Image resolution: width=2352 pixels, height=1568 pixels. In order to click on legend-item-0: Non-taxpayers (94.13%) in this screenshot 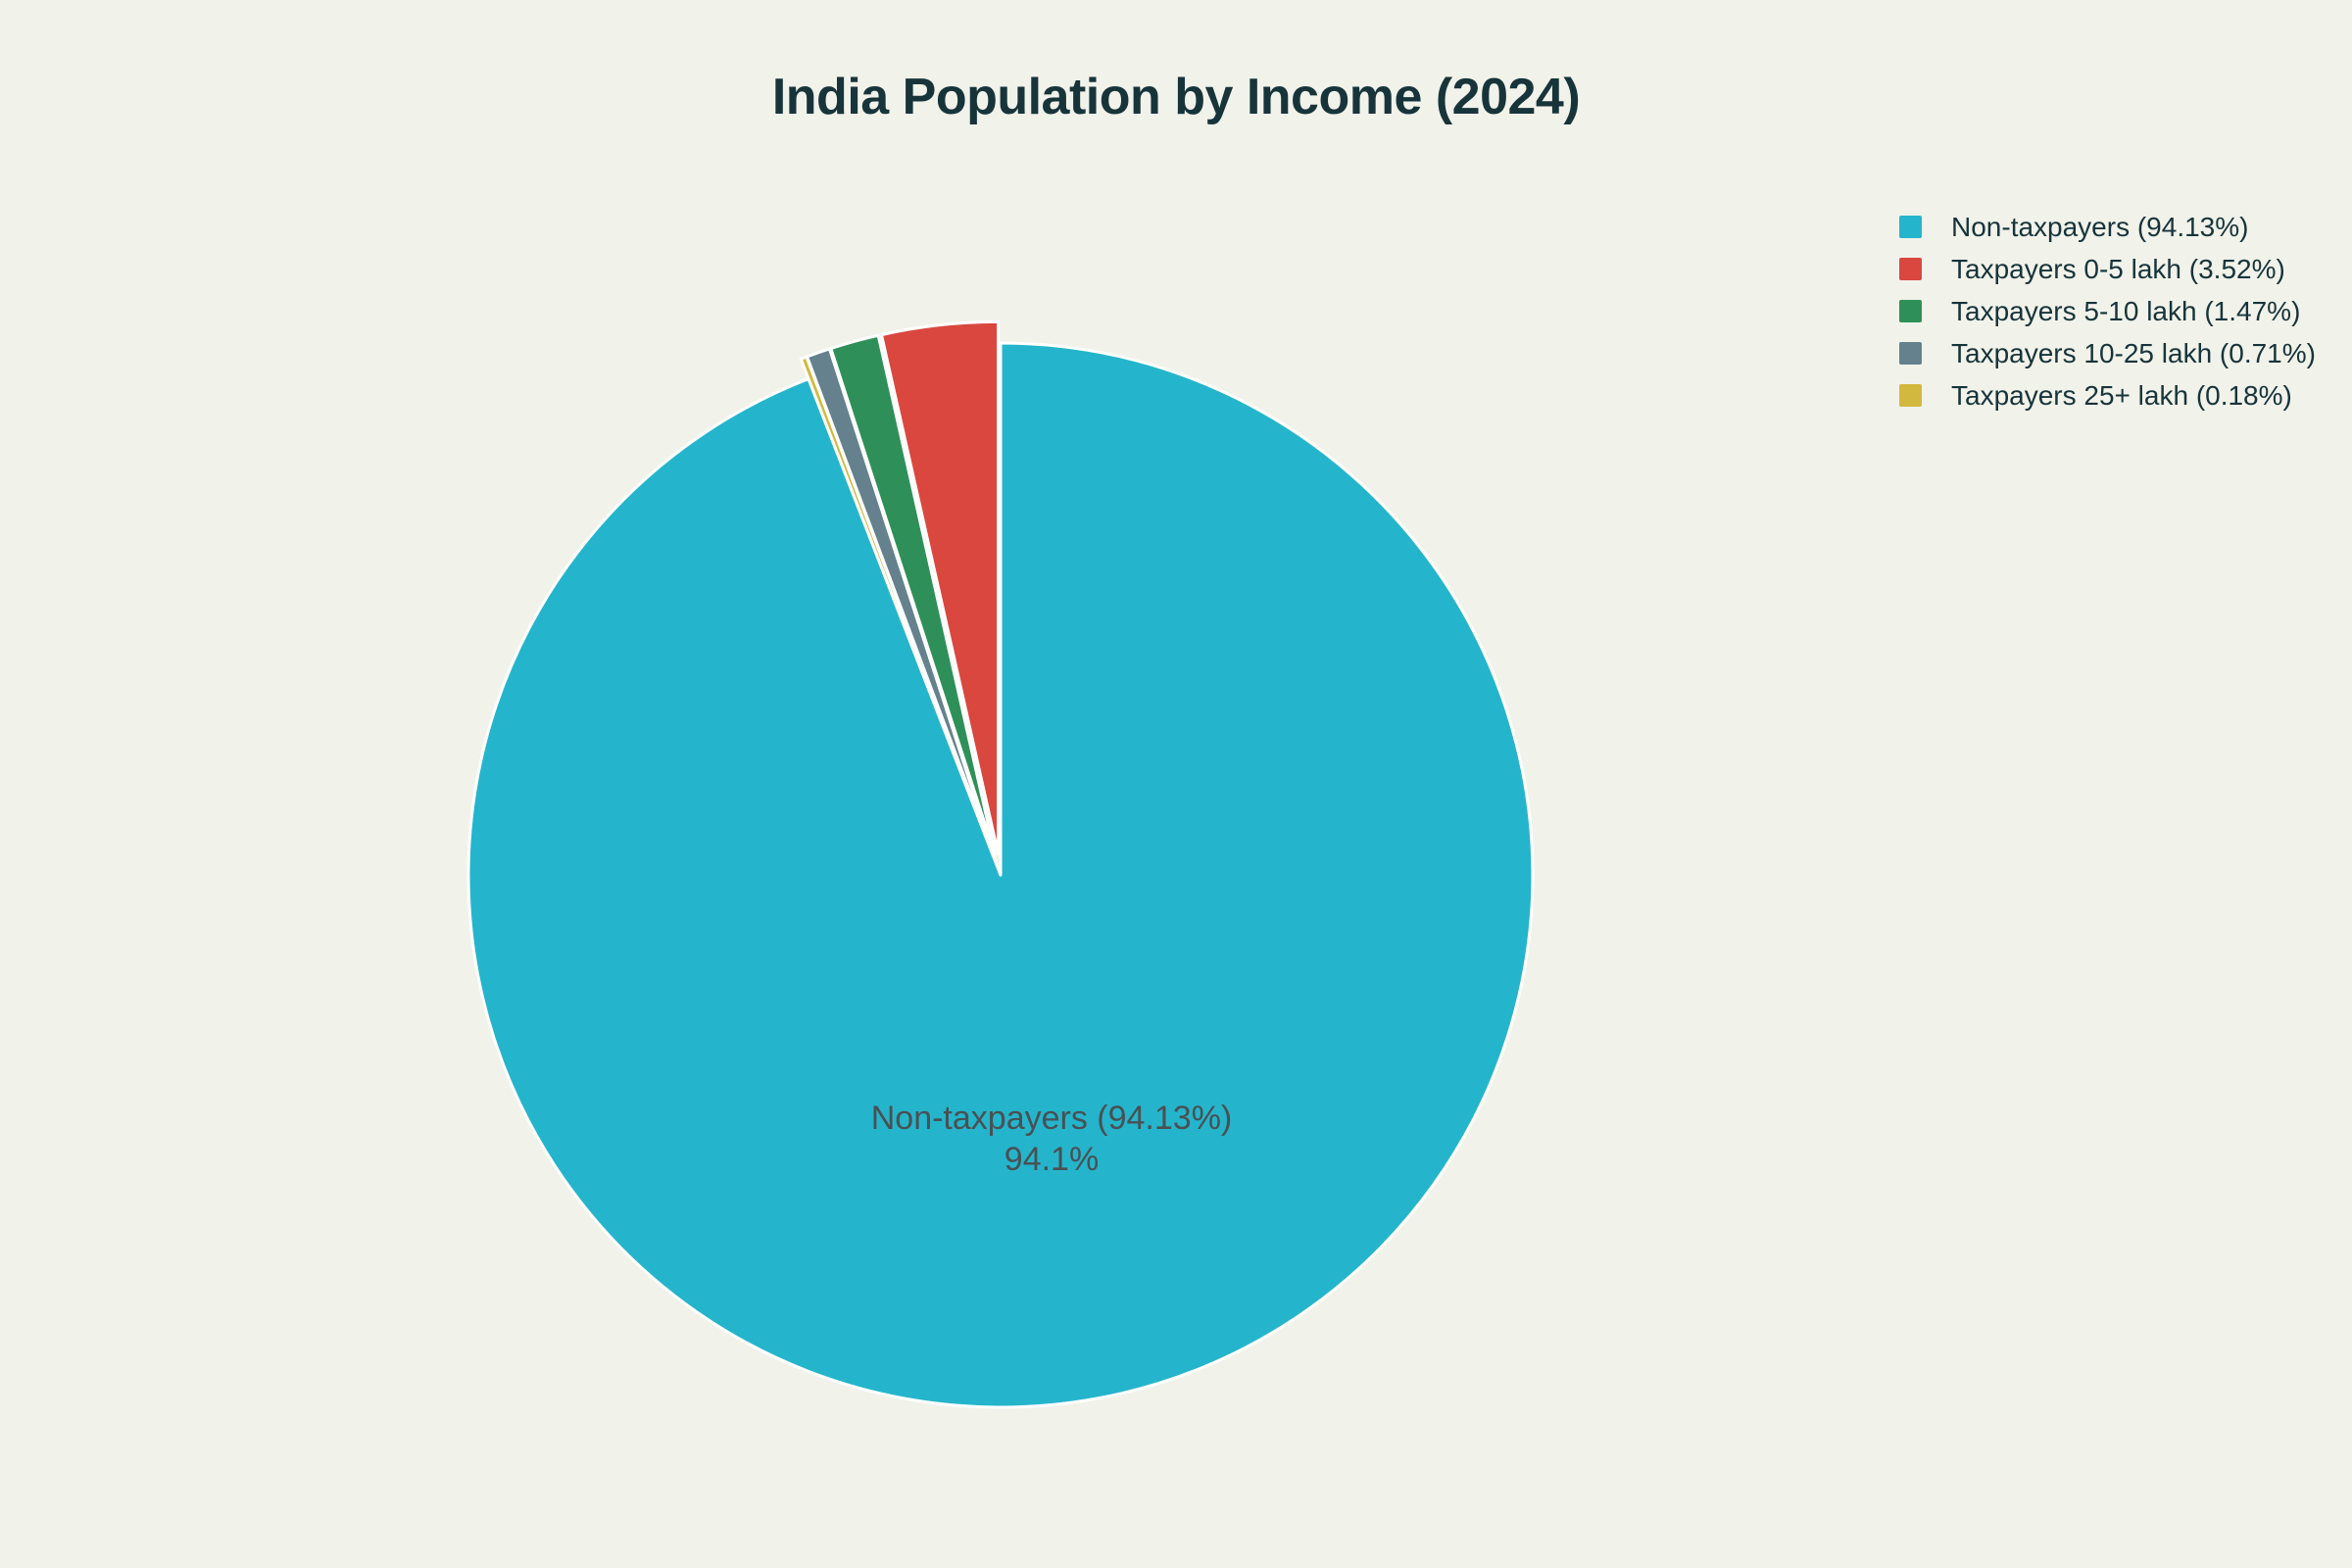, I will do `click(2107, 227)`.